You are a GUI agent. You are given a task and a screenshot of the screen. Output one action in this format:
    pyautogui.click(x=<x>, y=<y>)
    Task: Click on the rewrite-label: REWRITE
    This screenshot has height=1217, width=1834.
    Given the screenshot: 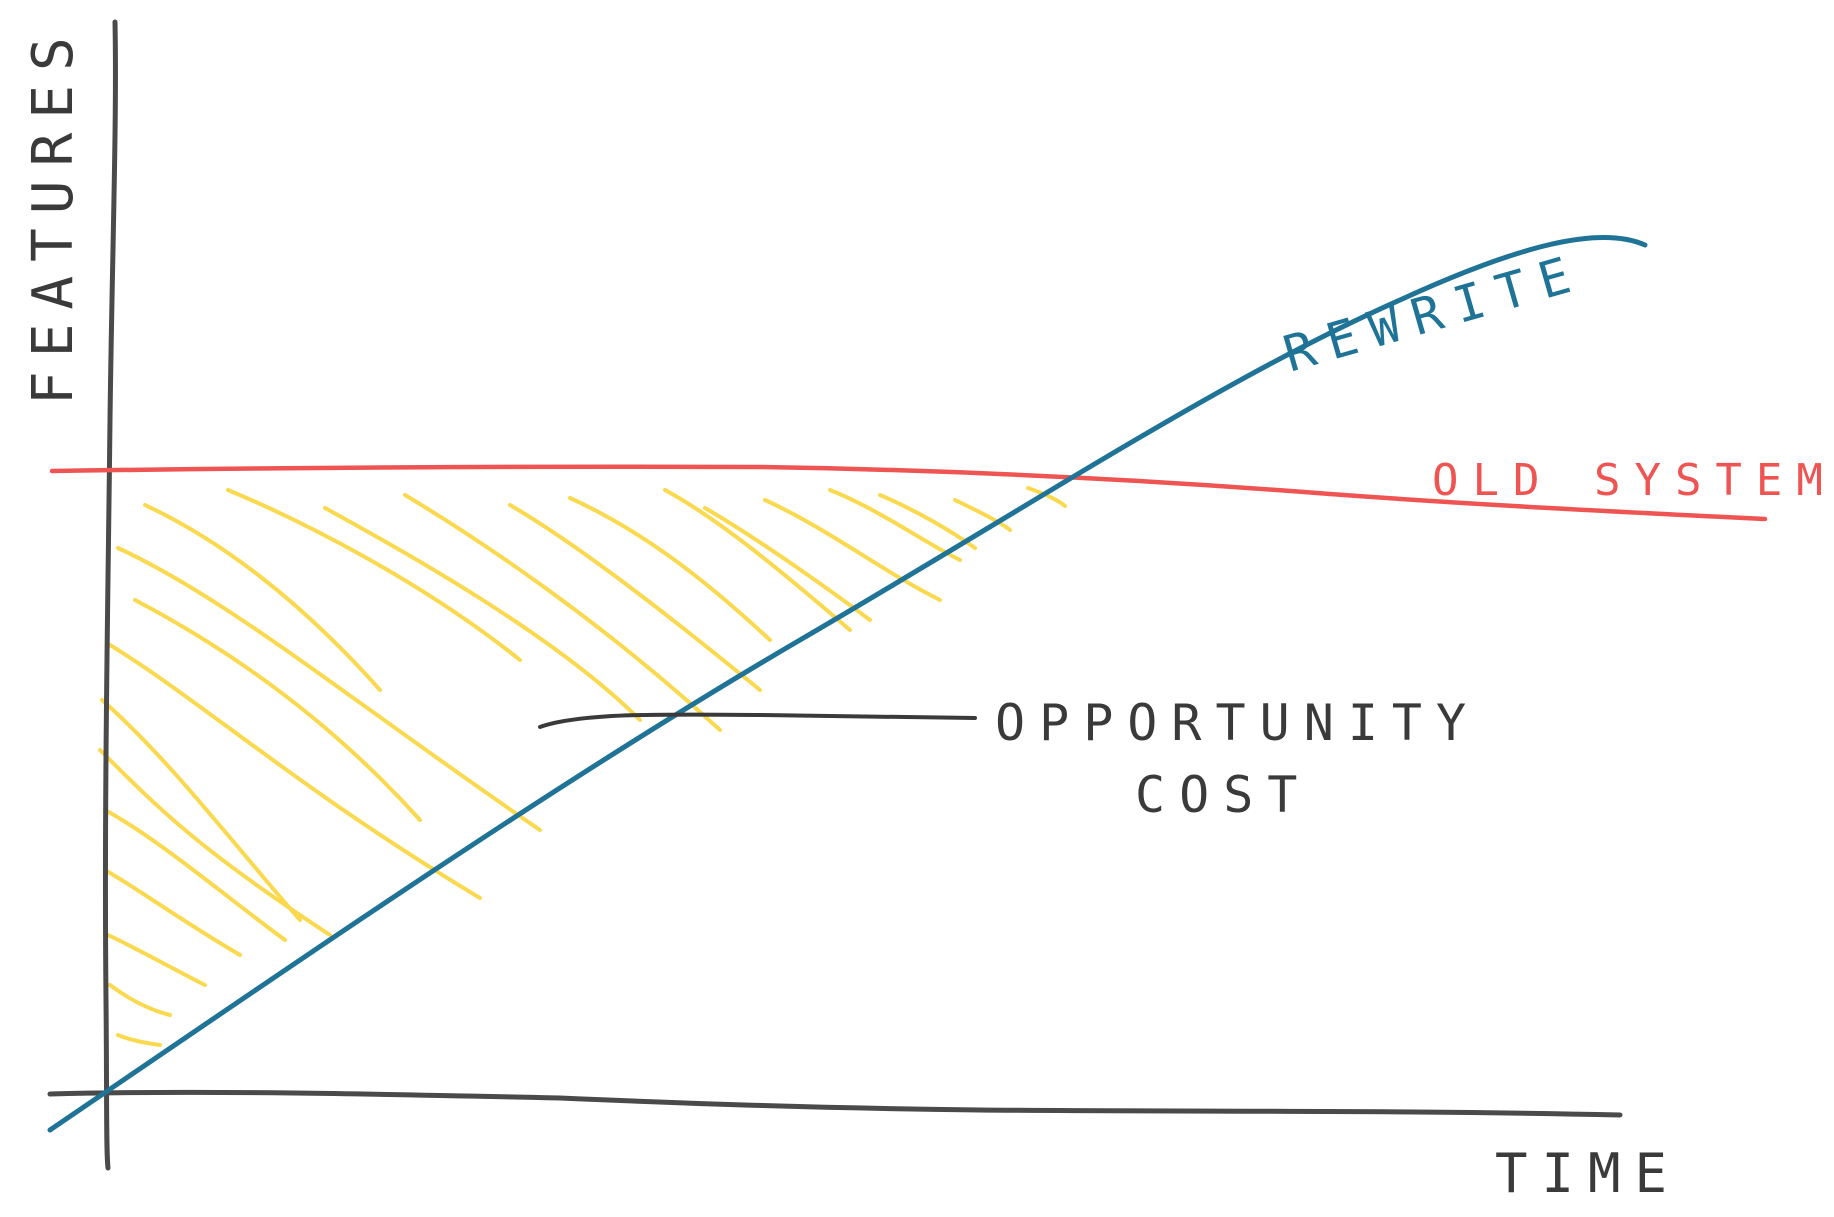 What is the action you would take?
    pyautogui.click(x=1433, y=313)
    